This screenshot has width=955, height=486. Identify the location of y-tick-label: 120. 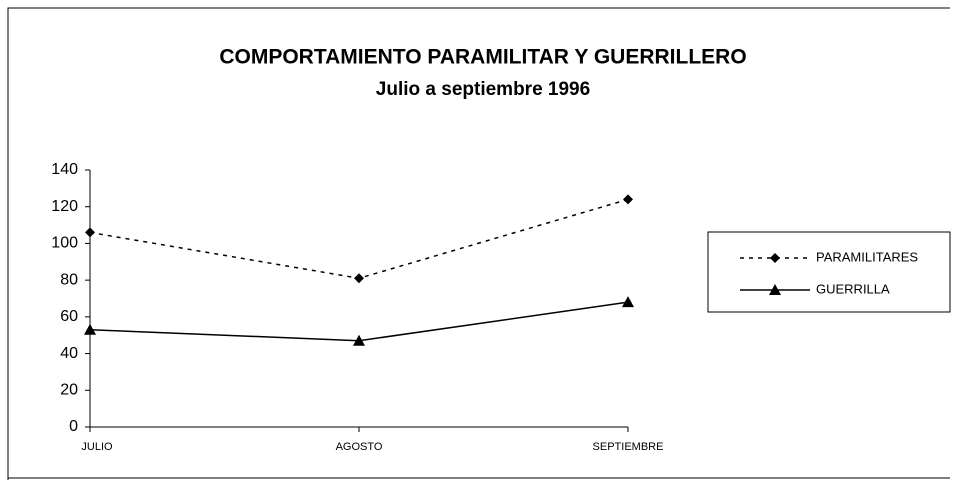
(64, 206).